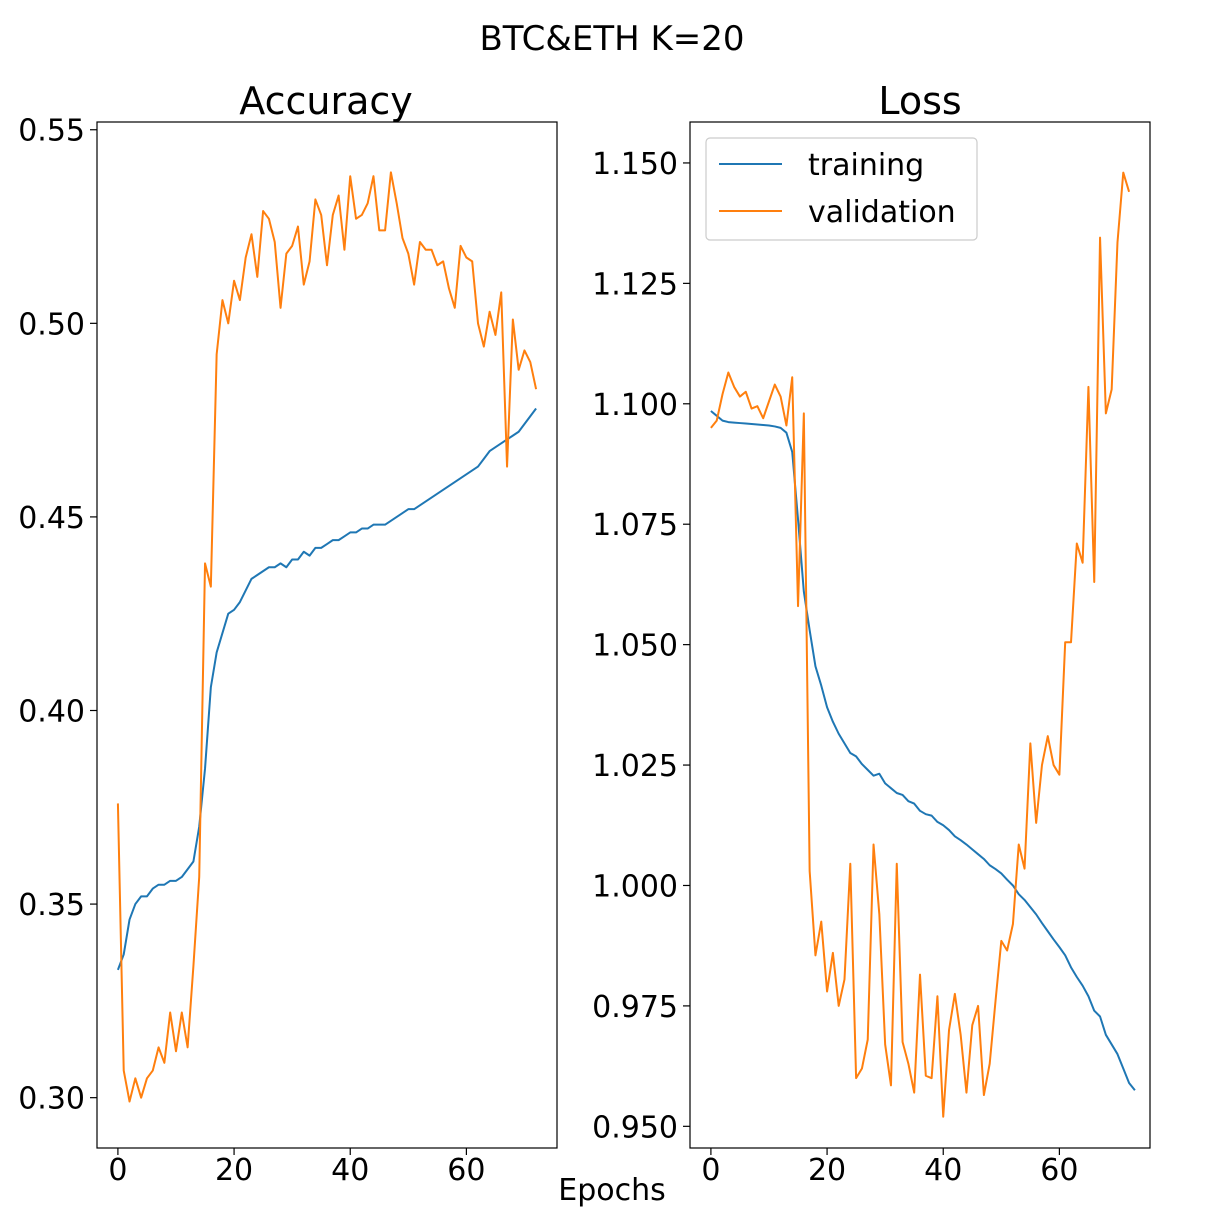 The height and width of the screenshot is (1224, 1224). I want to click on loss-x-tick-label: 0, so click(710, 1170).